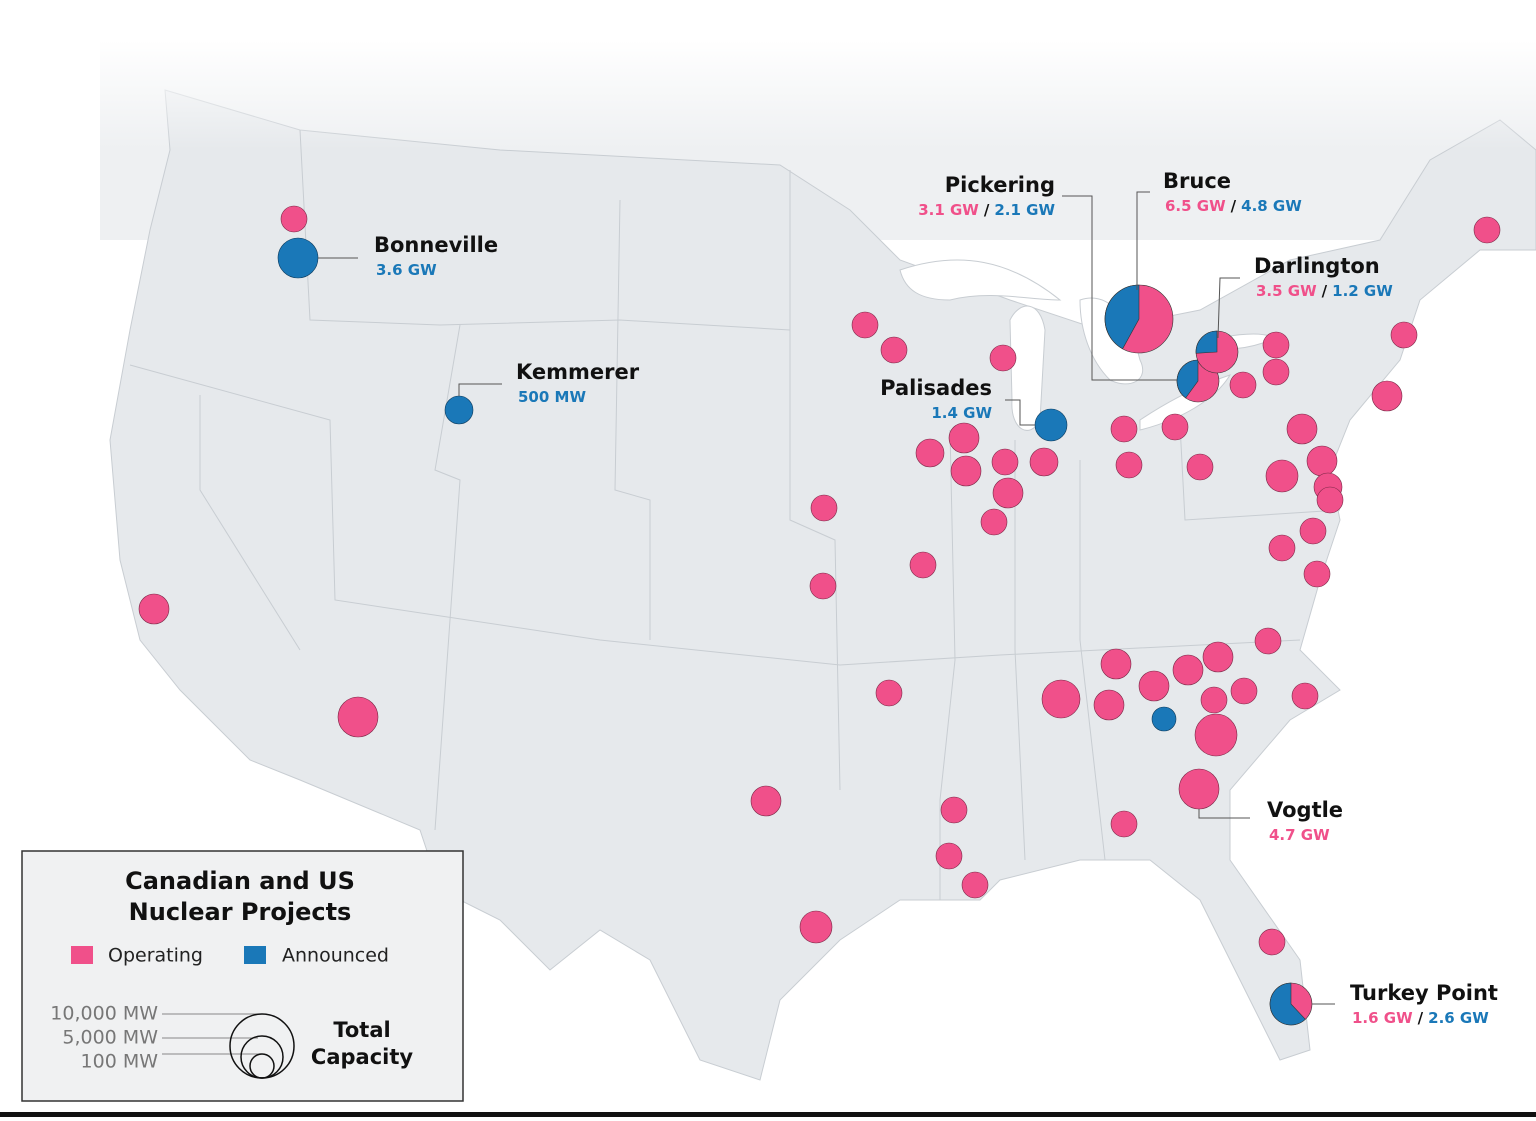 The height and width of the screenshot is (1121, 1536). I want to click on site-name: Darlington, so click(1317, 266).